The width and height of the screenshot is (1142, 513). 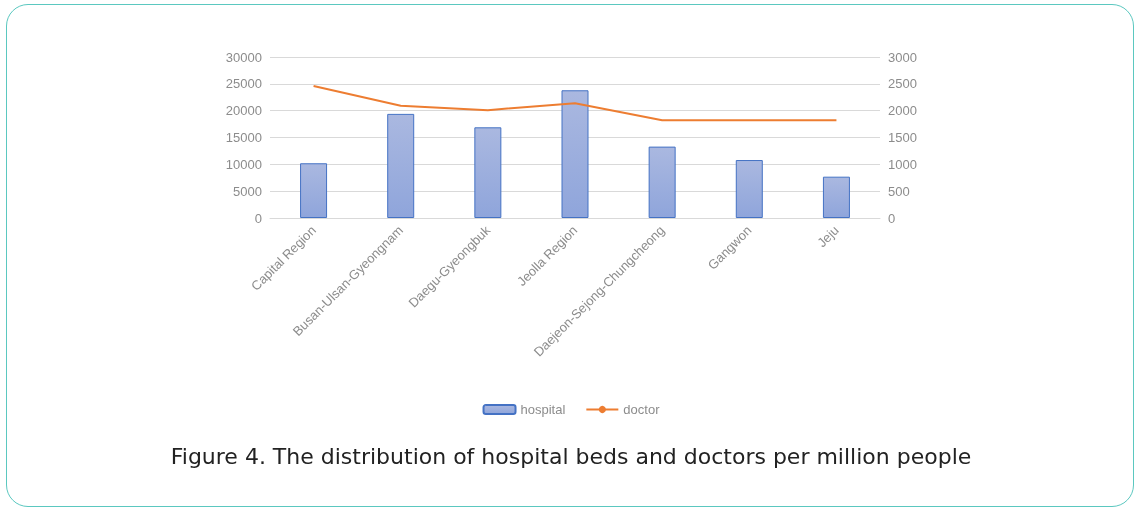 I want to click on y-tick-label: 10000, so click(x=243, y=164).